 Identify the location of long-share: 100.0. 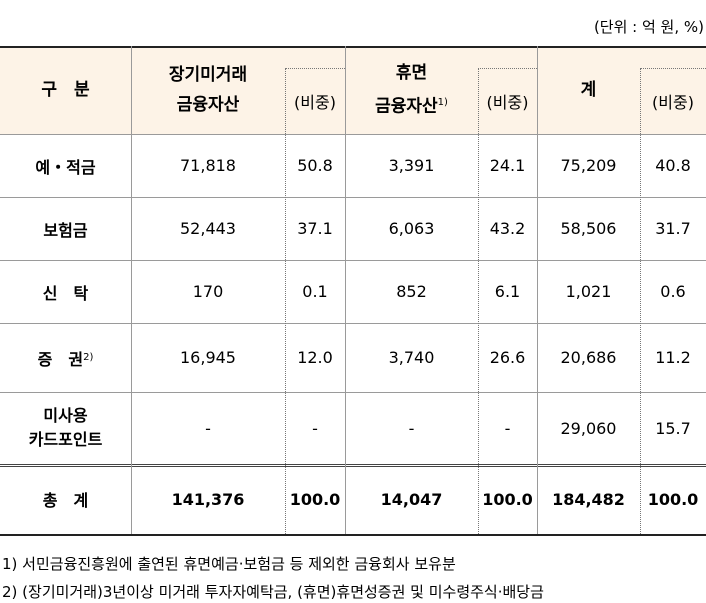
(315, 499).